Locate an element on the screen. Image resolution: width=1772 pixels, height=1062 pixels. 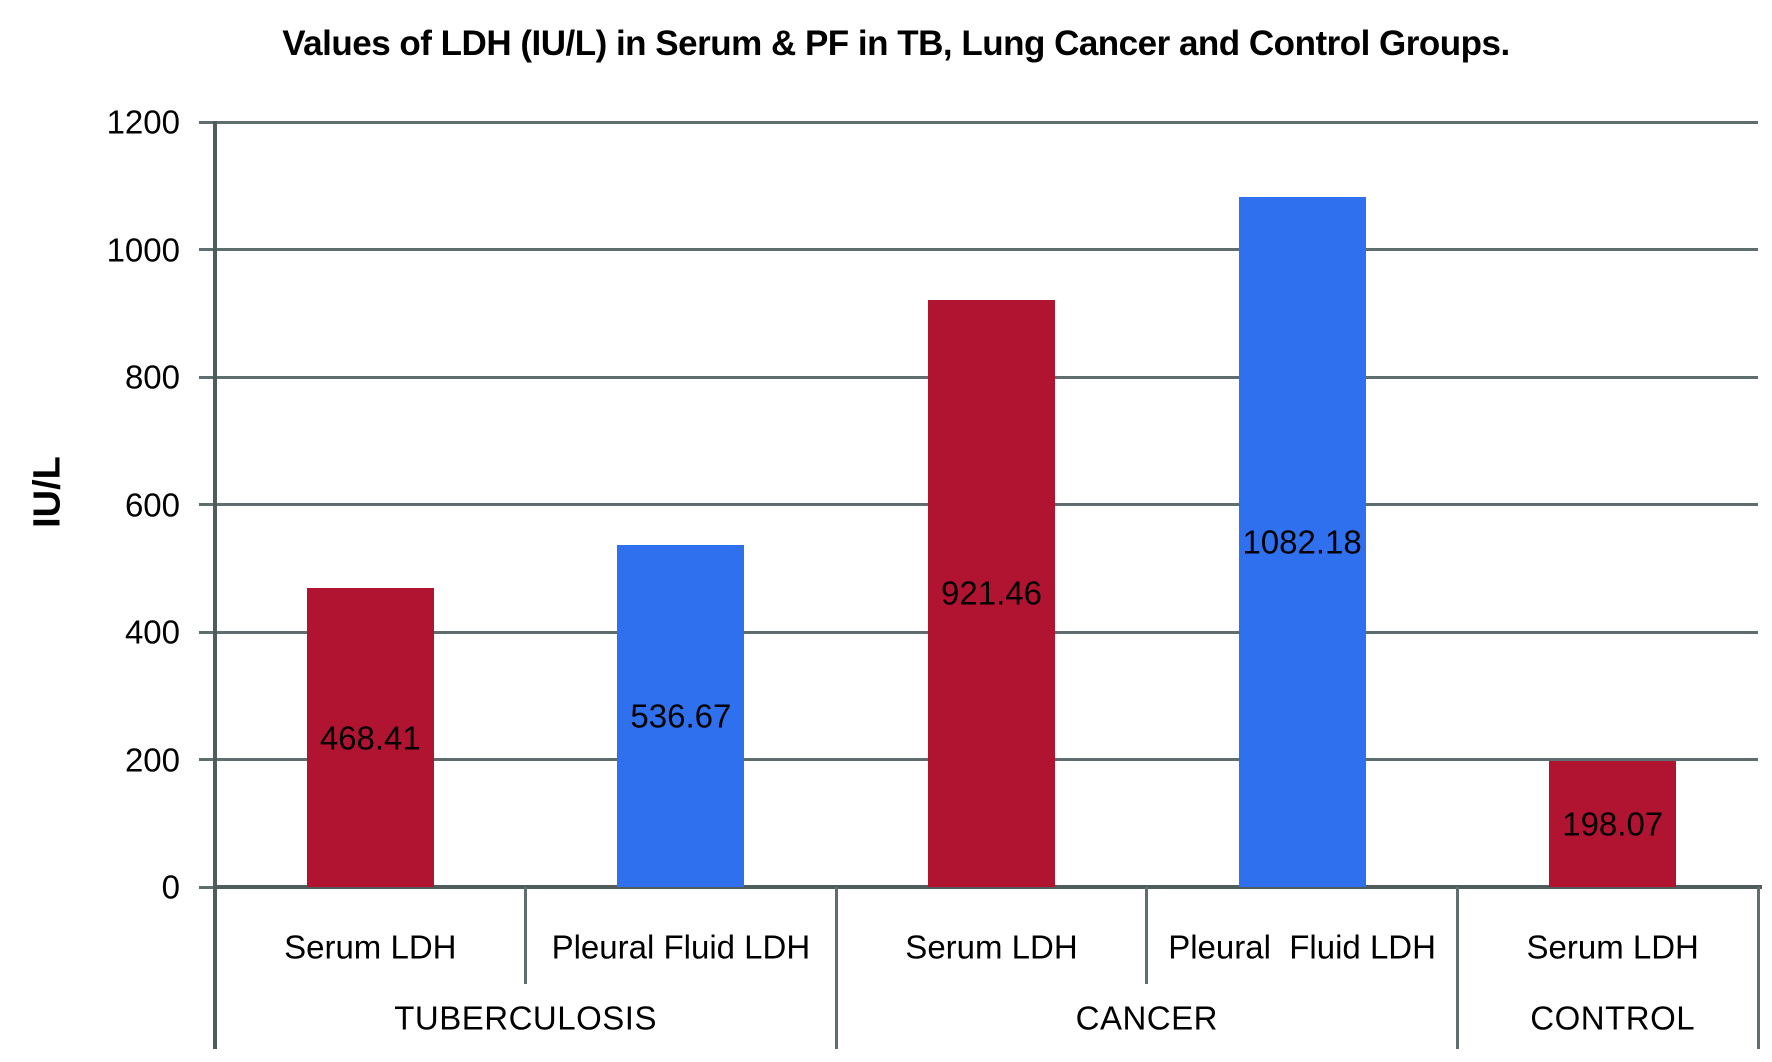
bar-value-label: 198.07 is located at coordinates (1613, 824).